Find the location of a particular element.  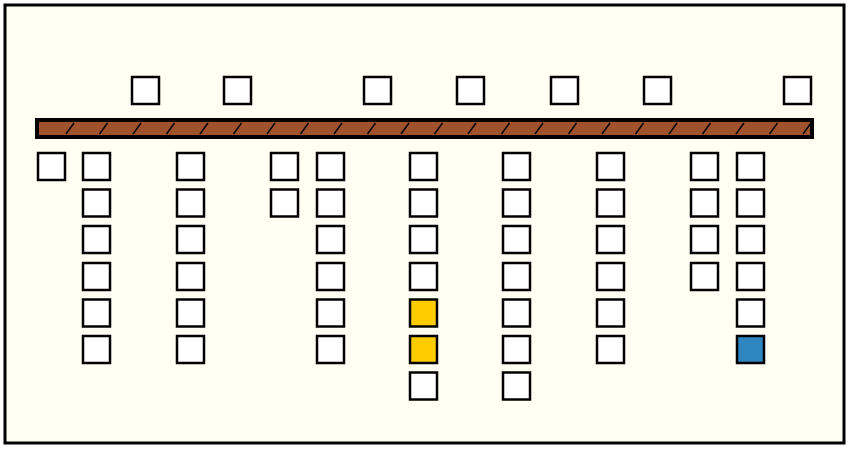

beam is located at coordinates (424, 128).